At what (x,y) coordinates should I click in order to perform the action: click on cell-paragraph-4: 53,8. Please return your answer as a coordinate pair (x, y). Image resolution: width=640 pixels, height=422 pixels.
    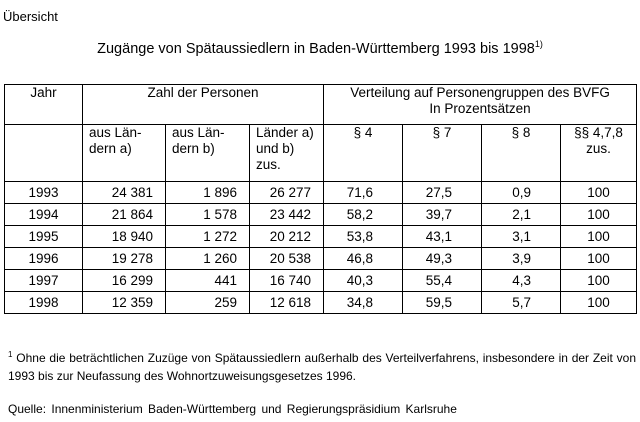
    Looking at the image, I should click on (363, 236).